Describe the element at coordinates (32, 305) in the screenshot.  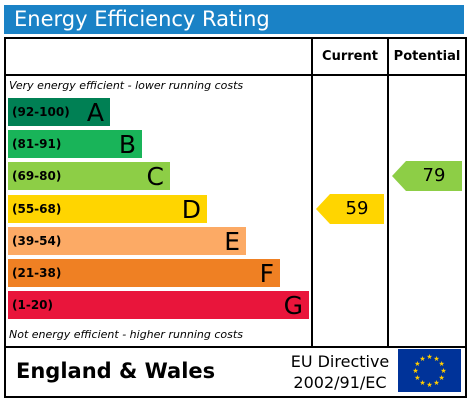
I see `band-range-label: (1-20)` at that location.